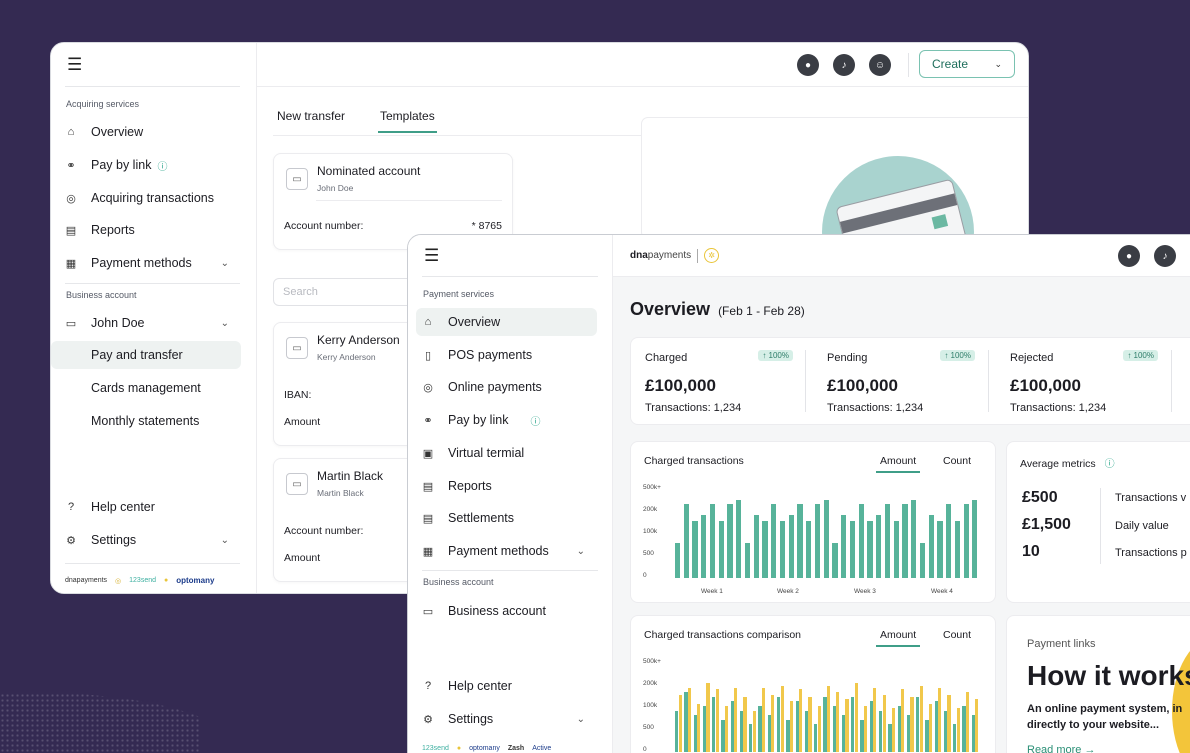  What do you see at coordinates (302, 558) in the screenshot?
I see `amount-label: Amount` at bounding box center [302, 558].